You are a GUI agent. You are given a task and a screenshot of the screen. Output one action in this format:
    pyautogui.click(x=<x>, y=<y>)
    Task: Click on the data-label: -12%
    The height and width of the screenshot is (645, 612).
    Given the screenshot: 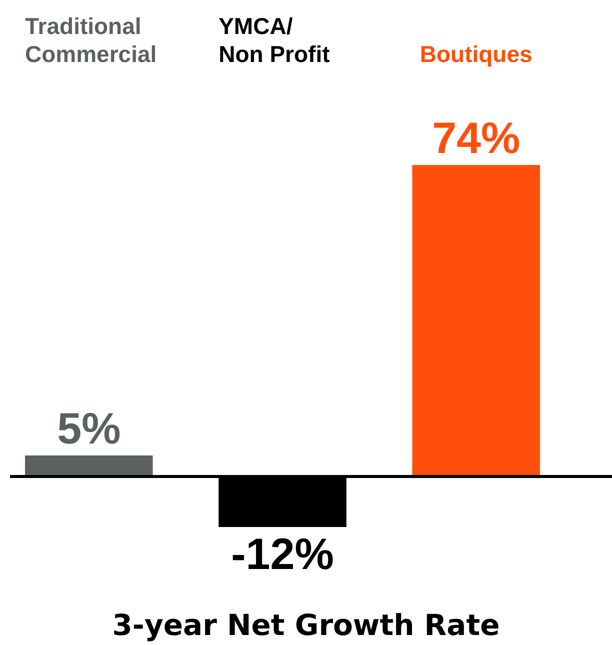 What is the action you would take?
    pyautogui.click(x=282, y=554)
    